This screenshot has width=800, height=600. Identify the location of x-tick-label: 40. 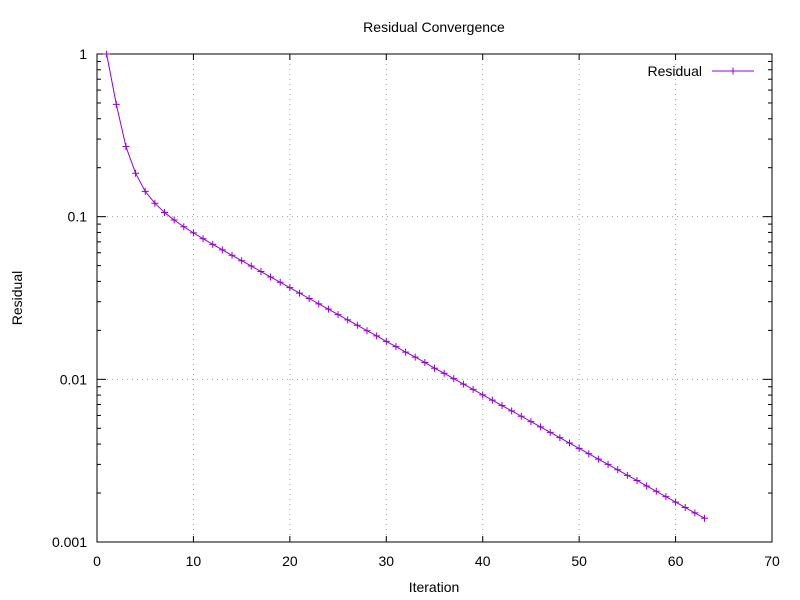
(483, 561).